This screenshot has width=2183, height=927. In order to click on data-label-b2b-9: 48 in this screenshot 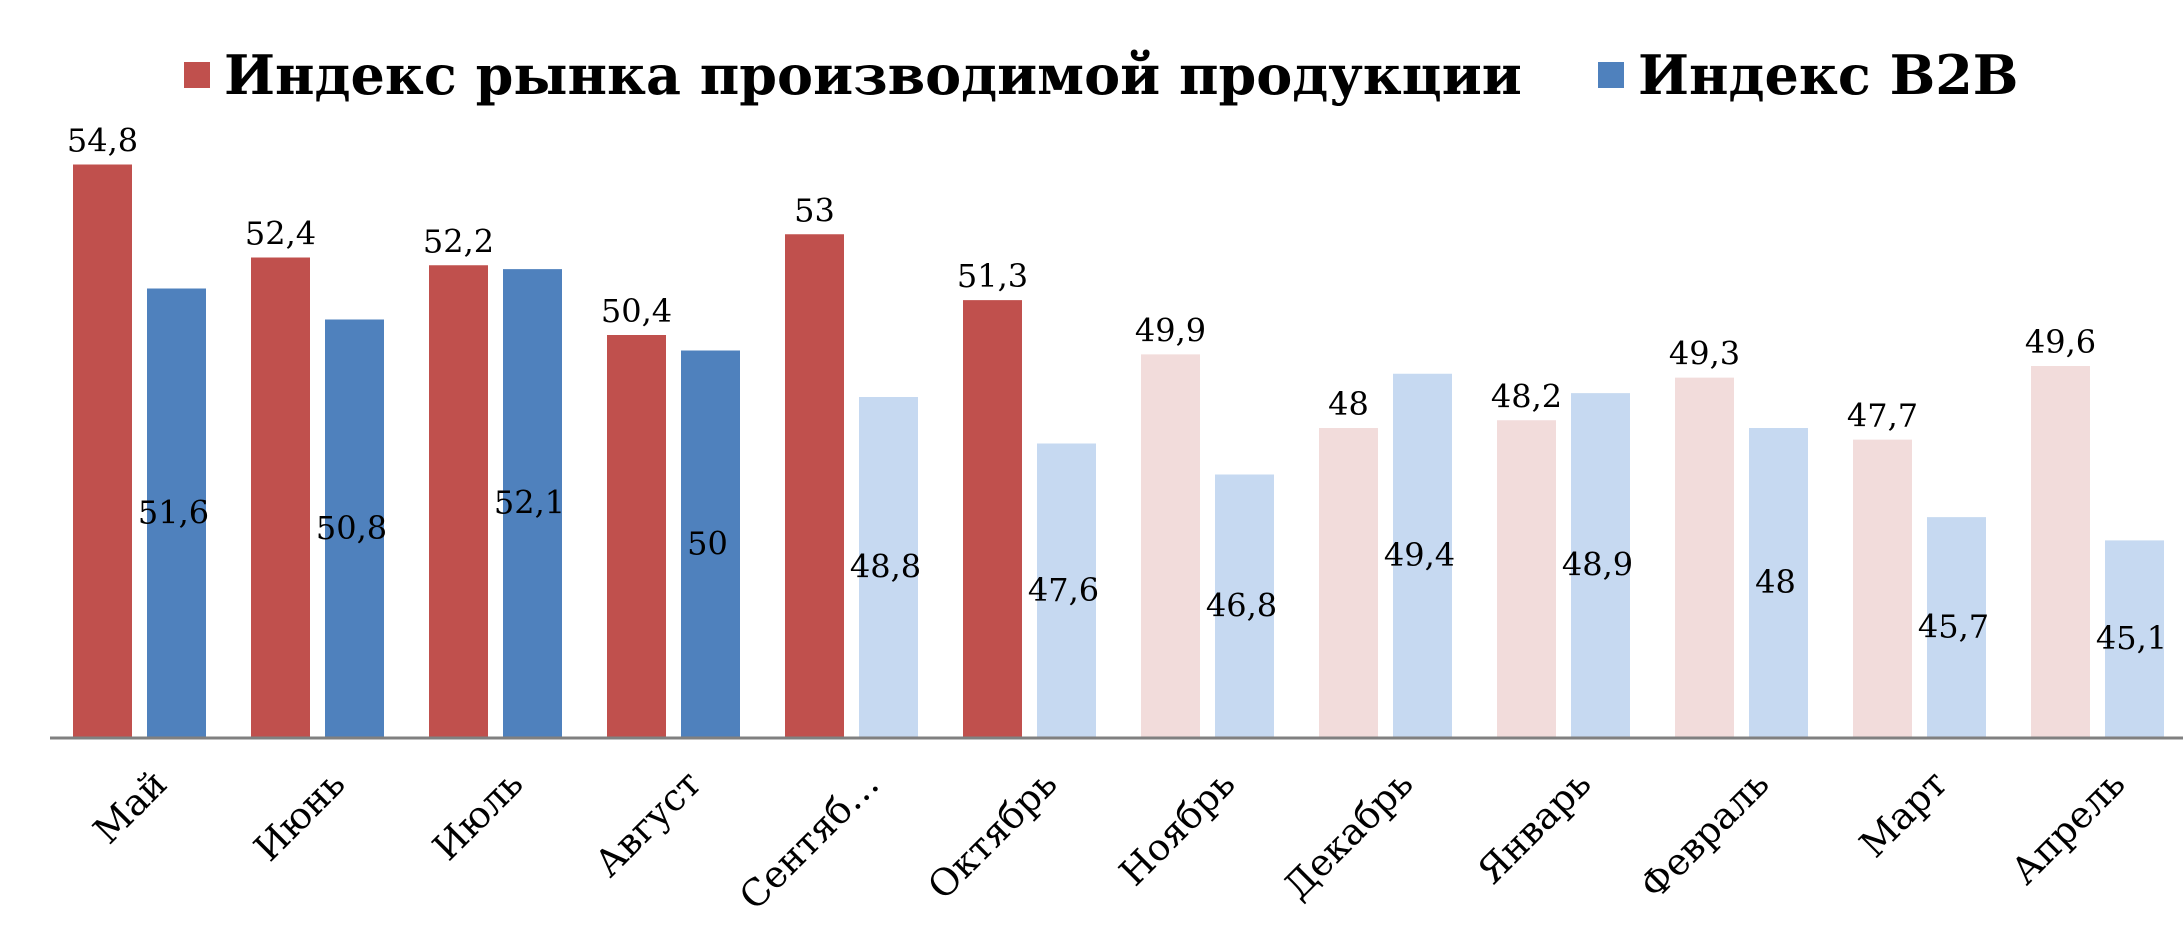, I will do `click(1775, 582)`.